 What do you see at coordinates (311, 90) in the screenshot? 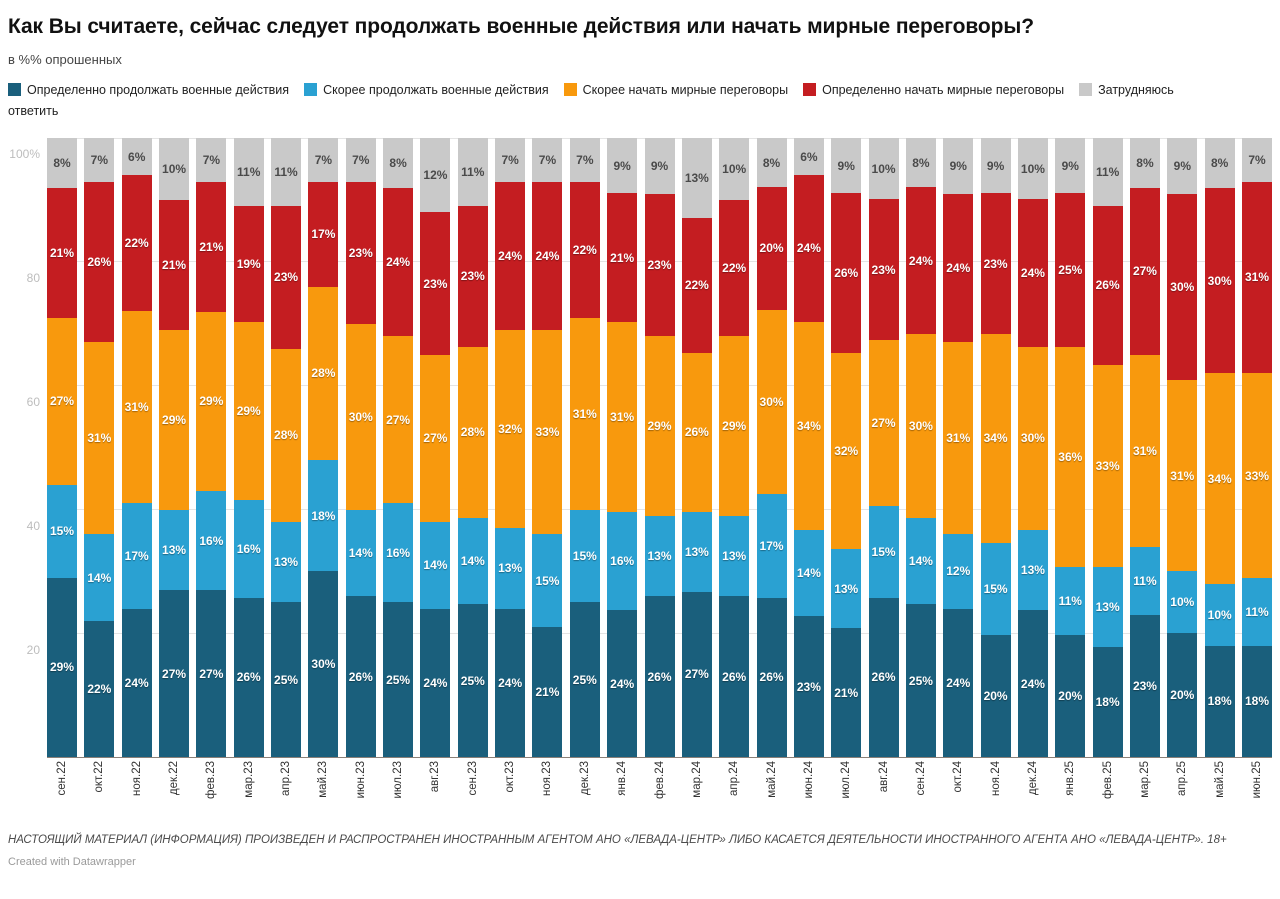
I see `legend-swatch-rather-continue` at bounding box center [311, 90].